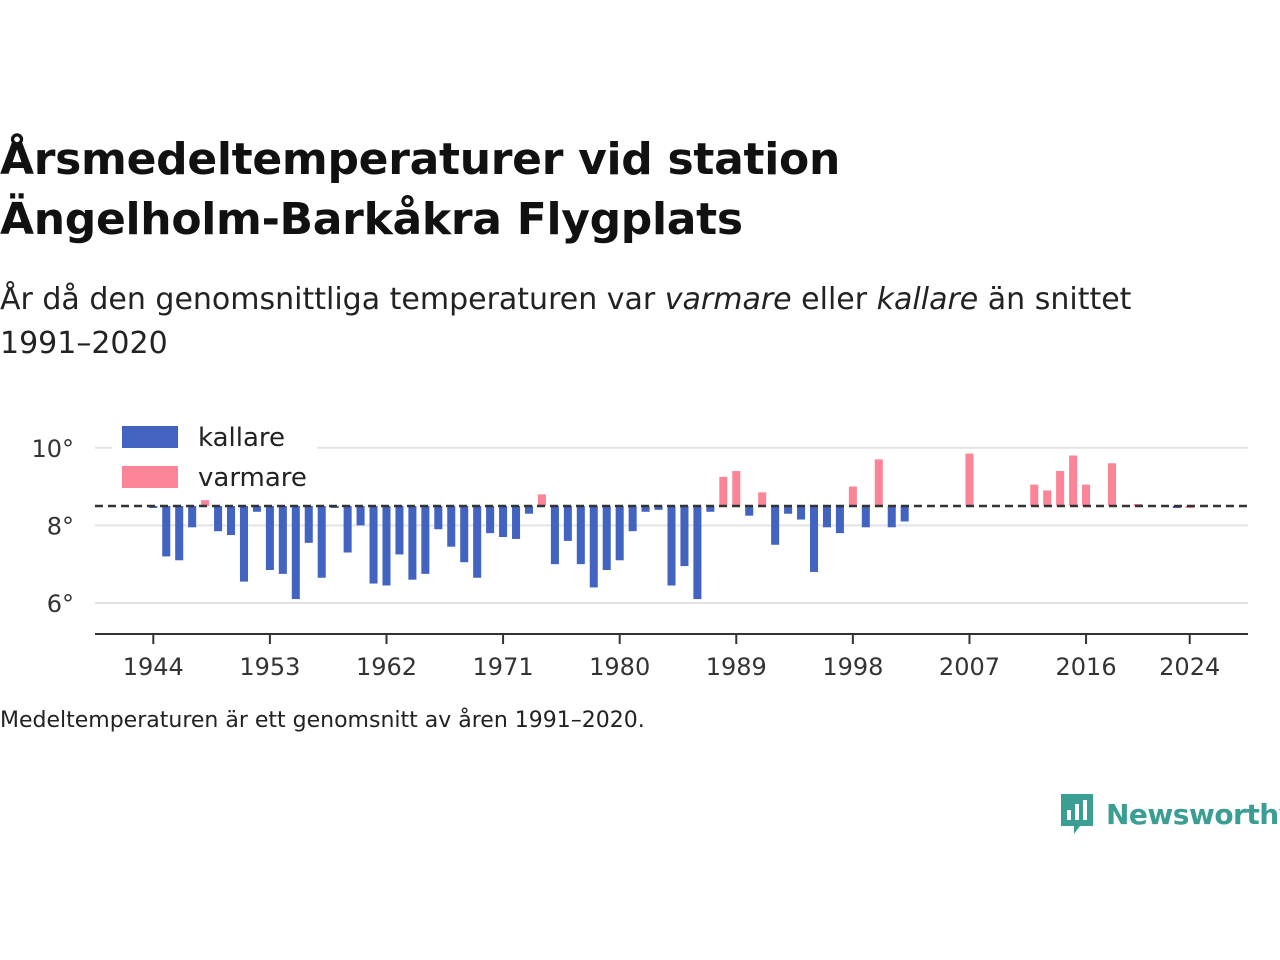 The image size is (1280, 960). What do you see at coordinates (1193, 814) in the screenshot?
I see `brand-name: Newsworthy` at bounding box center [1193, 814].